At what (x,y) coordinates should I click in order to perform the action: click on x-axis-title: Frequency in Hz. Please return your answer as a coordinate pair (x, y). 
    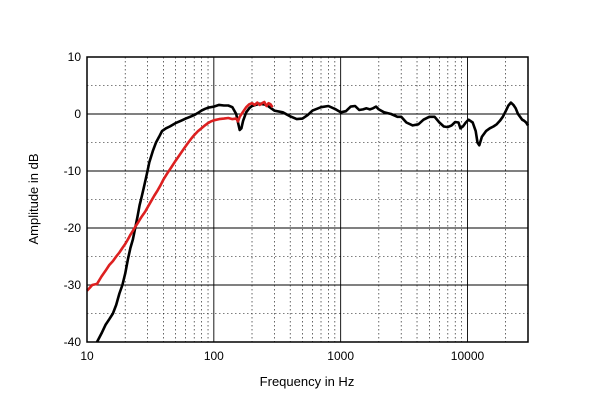
    Looking at the image, I should click on (307, 381).